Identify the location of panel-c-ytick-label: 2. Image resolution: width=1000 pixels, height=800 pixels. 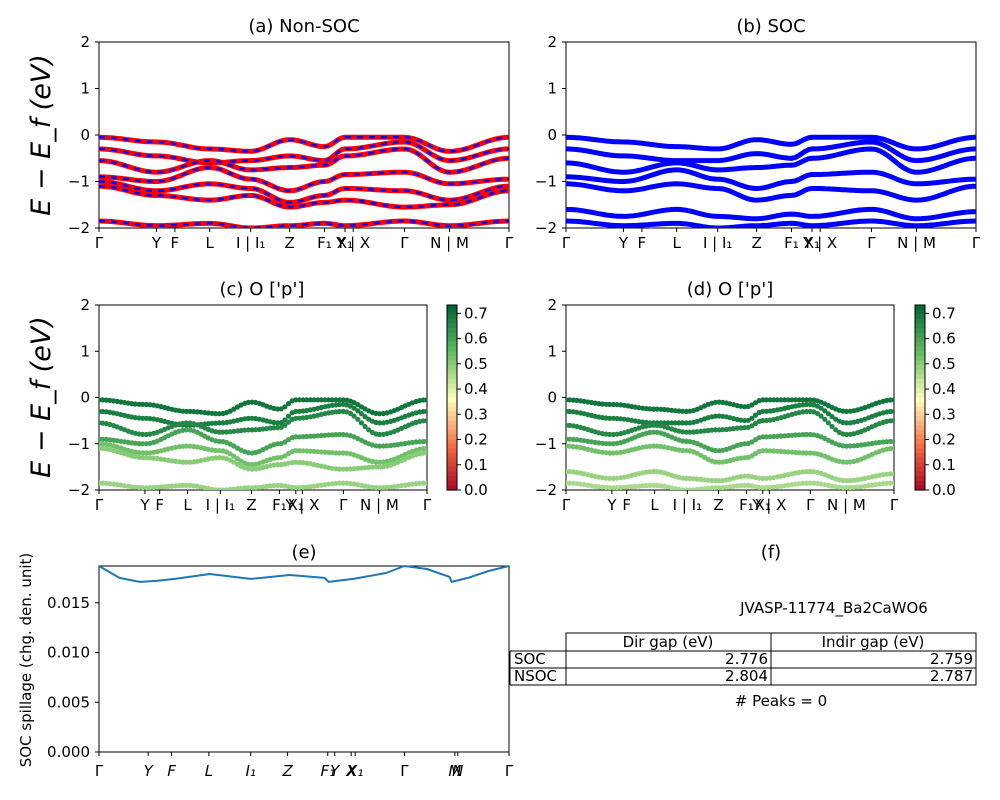
(85, 305).